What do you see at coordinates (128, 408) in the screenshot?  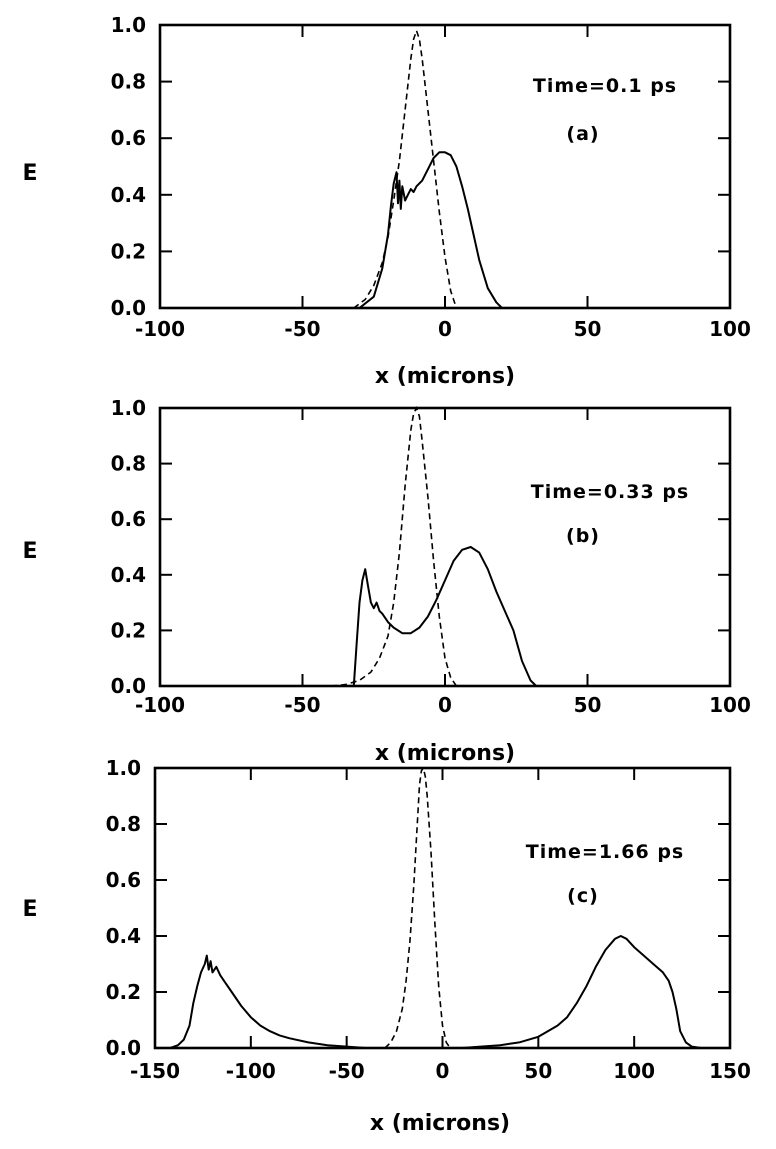 I see `y-tick-label-b: 1.0` at bounding box center [128, 408].